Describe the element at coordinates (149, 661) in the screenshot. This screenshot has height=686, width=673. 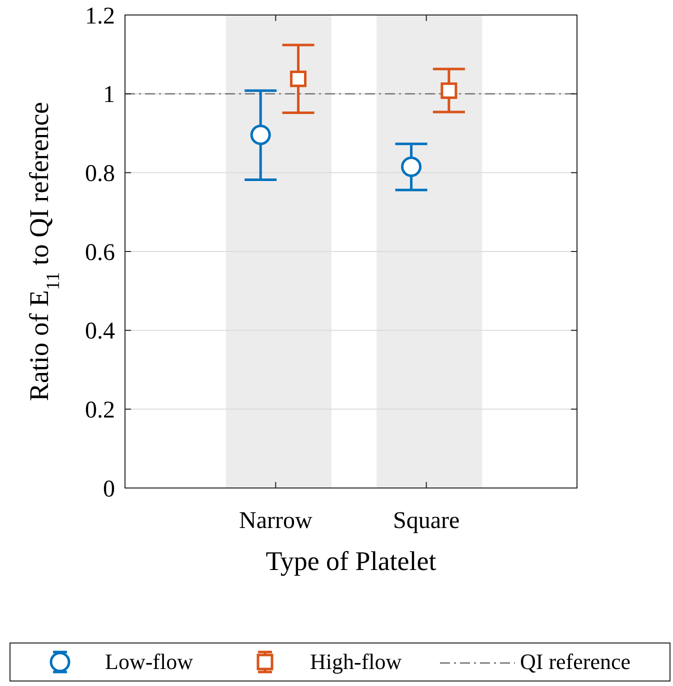
I see `legend-label: Low-flow` at that location.